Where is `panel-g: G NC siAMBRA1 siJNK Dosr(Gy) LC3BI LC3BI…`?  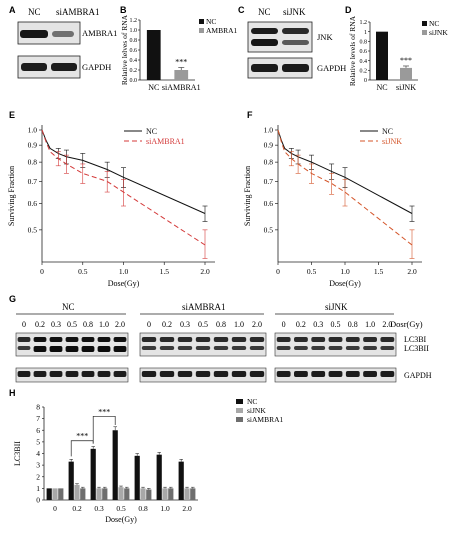
panel-g: G NC siAMBRA1 siJNK Dosr(Gy) LC3BI LC3BI… is located at coordinates (220, 338).